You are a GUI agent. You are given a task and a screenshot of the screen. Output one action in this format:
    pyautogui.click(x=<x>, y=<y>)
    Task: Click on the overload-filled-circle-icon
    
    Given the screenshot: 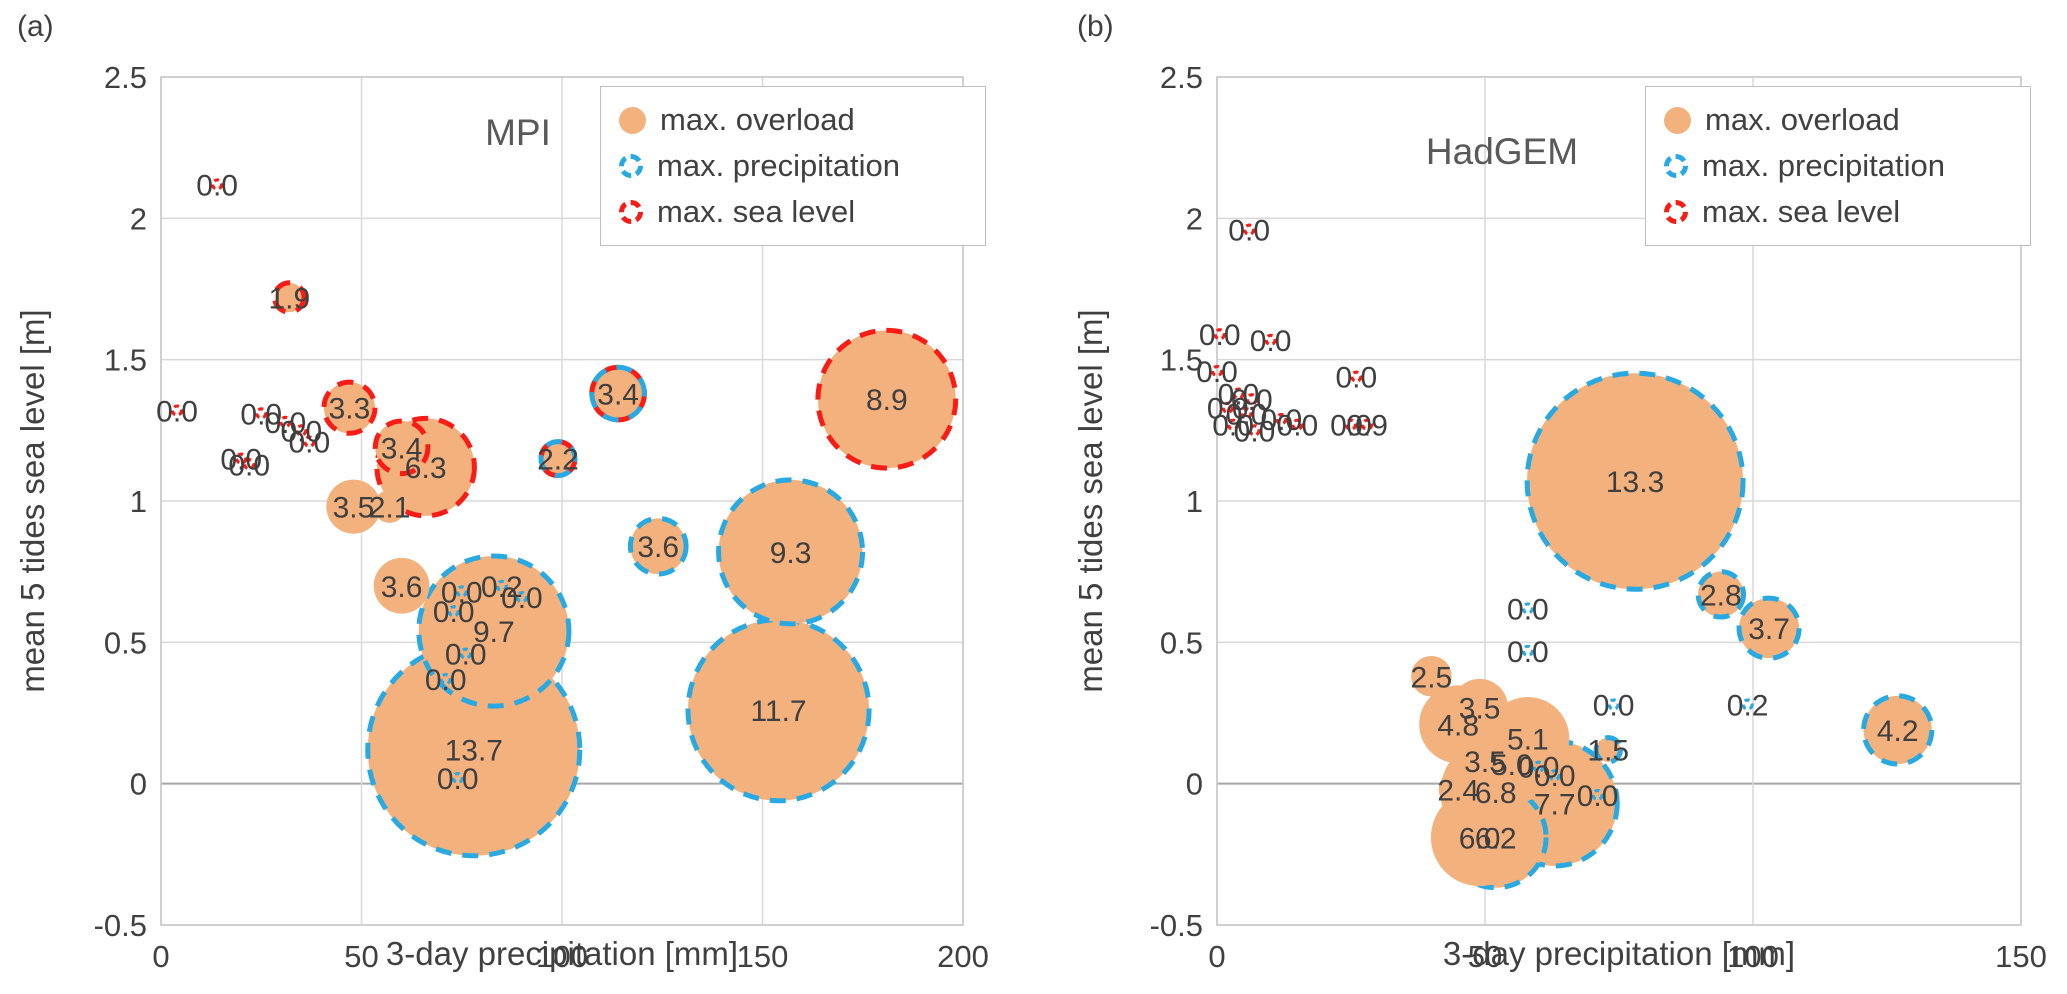 What is the action you would take?
    pyautogui.click(x=632, y=120)
    